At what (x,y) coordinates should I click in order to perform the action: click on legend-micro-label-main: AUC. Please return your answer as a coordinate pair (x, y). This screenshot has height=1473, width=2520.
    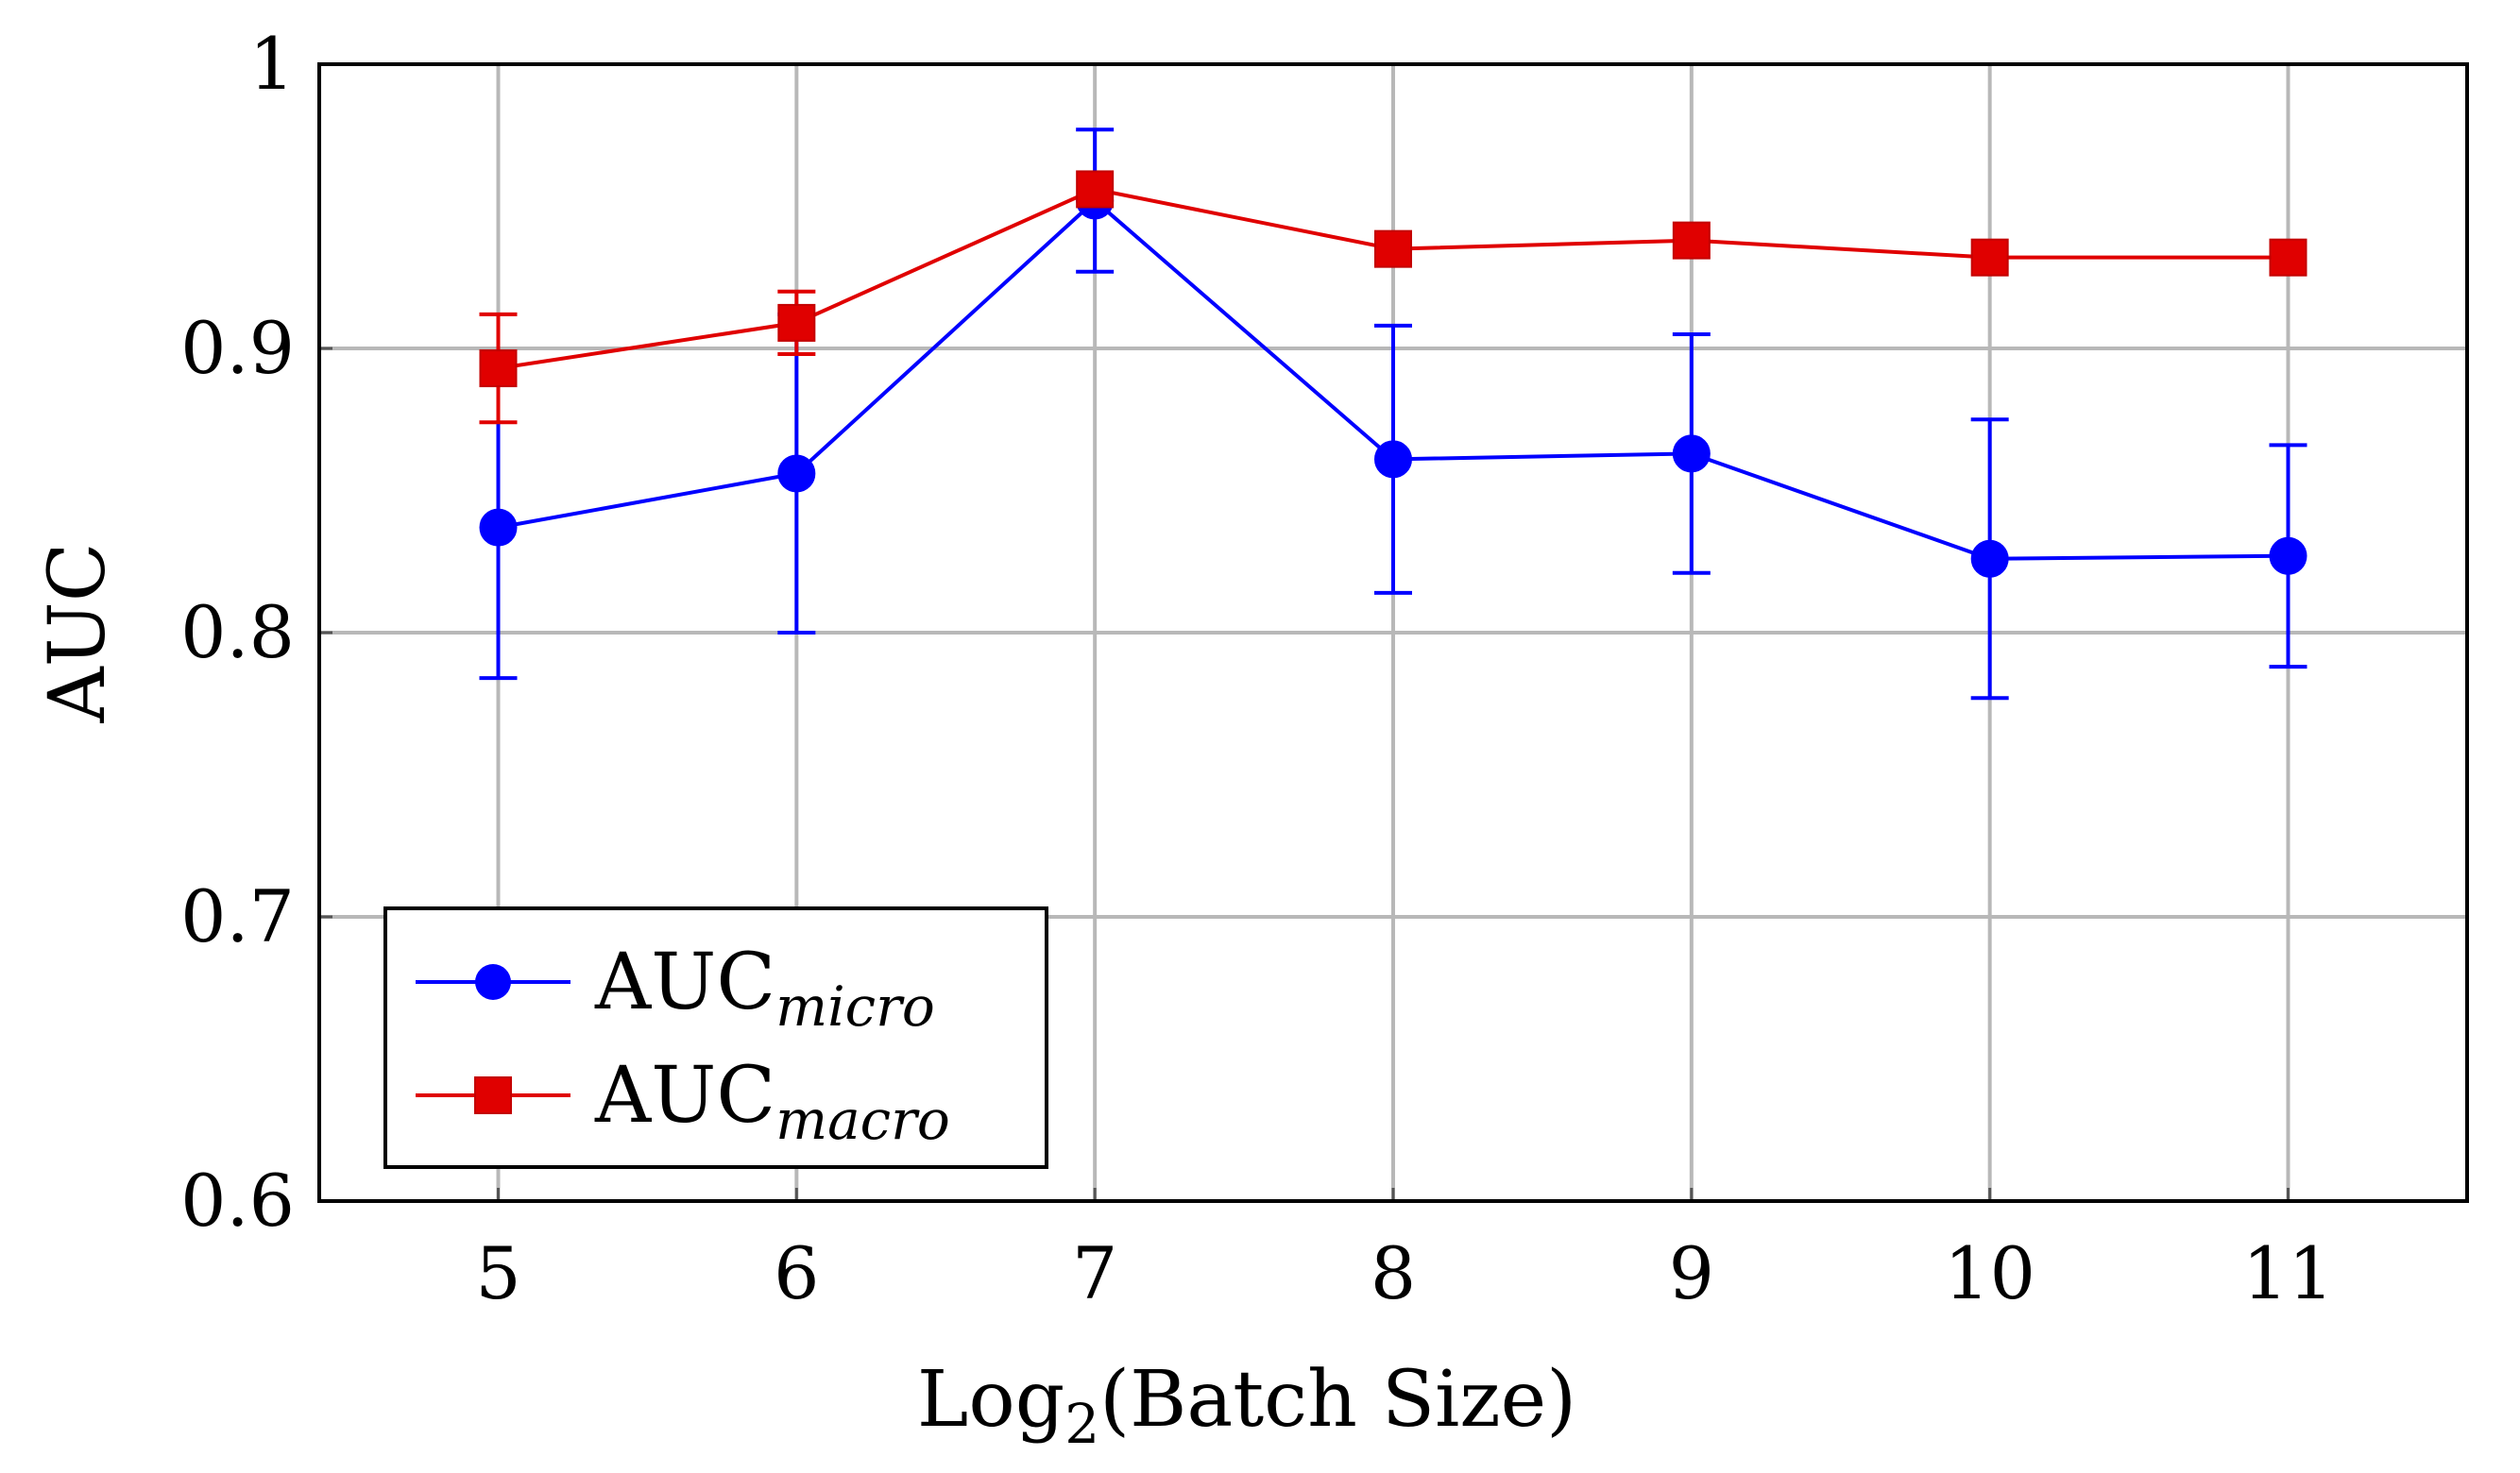
    Looking at the image, I should click on (685, 982).